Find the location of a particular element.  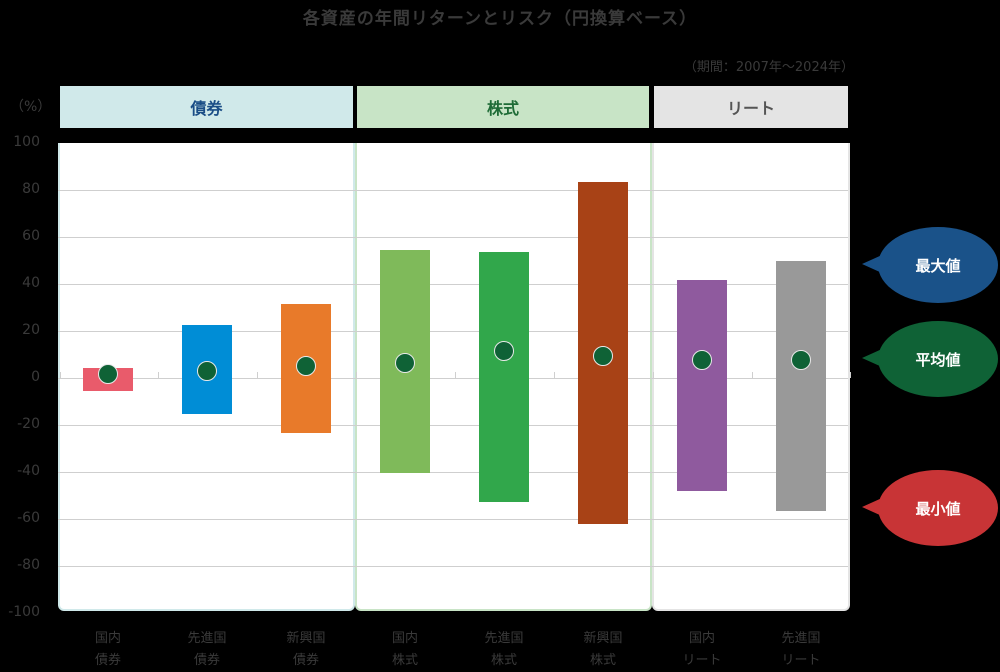

y-tick-label: 60 is located at coordinates (31, 236).